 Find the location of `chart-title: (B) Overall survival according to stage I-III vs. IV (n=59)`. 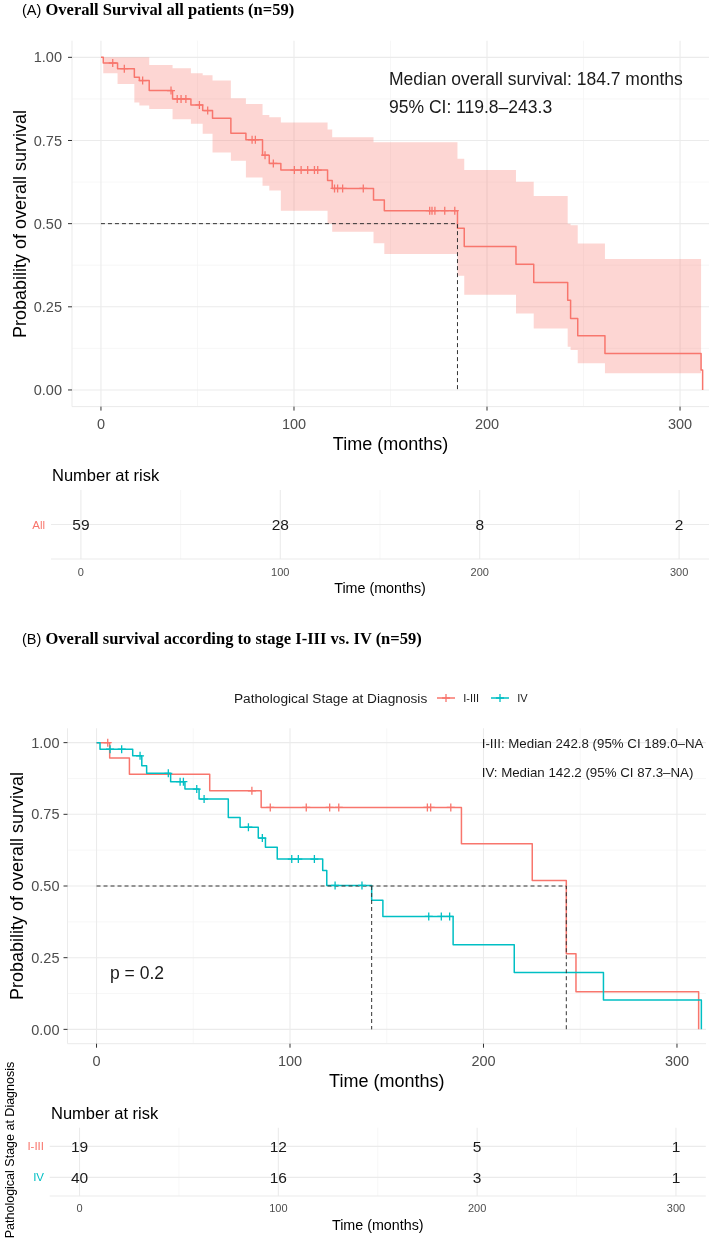

chart-title: (B) Overall survival according to stage I-III vs. IV (n=59) is located at coordinates (222, 639).